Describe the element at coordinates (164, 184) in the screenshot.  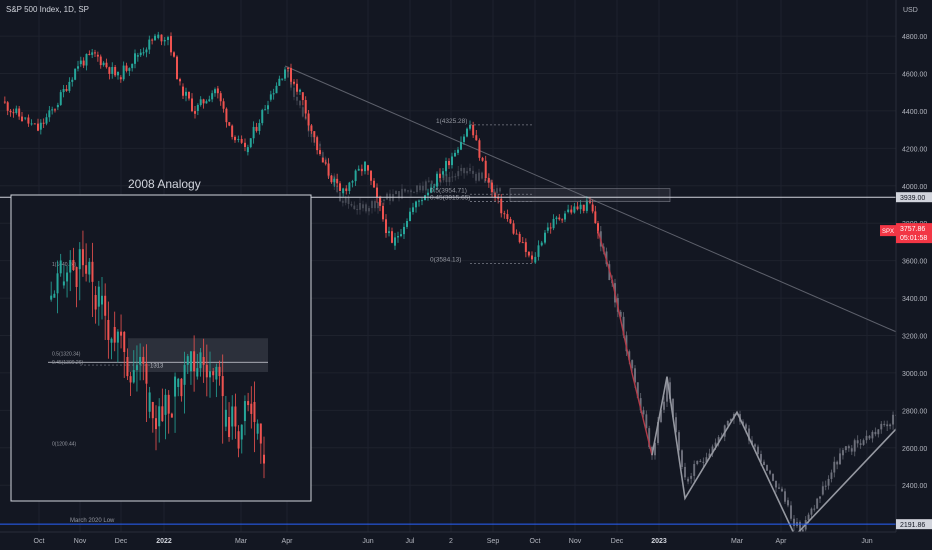
I see `inset-title: 2008 Analogy` at that location.